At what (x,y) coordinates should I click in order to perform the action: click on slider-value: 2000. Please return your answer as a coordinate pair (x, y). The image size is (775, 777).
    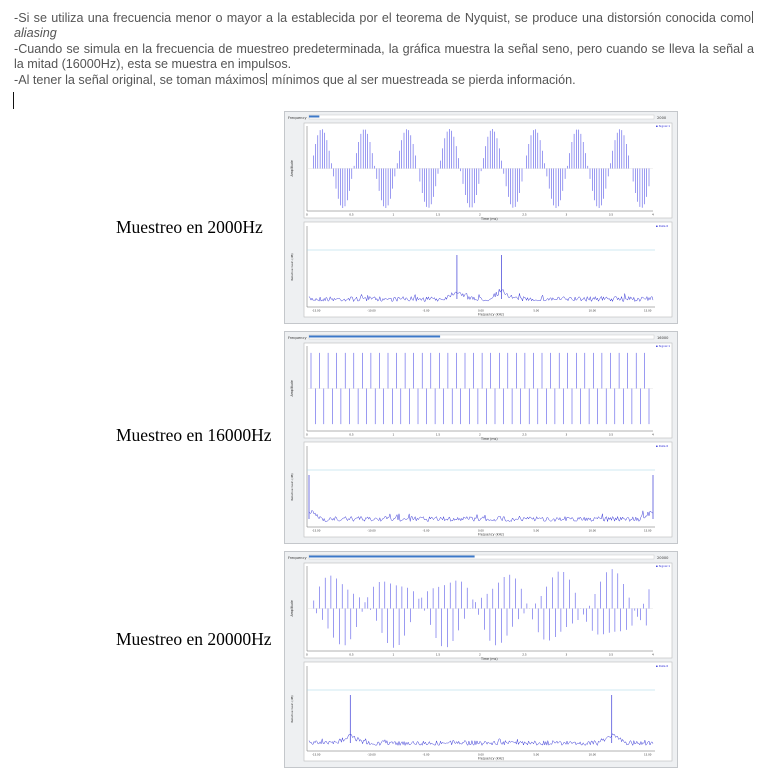
    Looking at the image, I should click on (662, 118).